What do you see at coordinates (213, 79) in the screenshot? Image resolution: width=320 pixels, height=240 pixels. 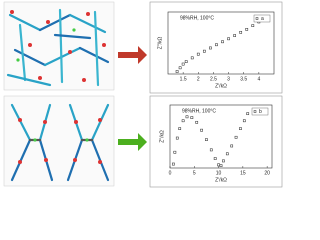 I see `x-tick-label: 2.5` at bounding box center [213, 79].